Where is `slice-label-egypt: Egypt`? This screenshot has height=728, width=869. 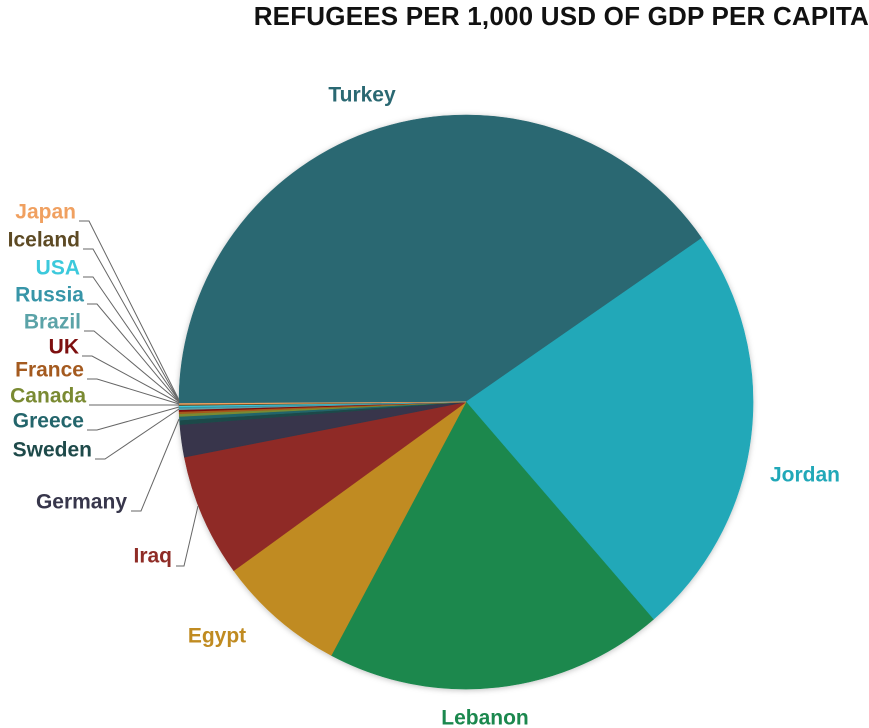 slice-label-egypt: Egypt is located at coordinates (217, 636).